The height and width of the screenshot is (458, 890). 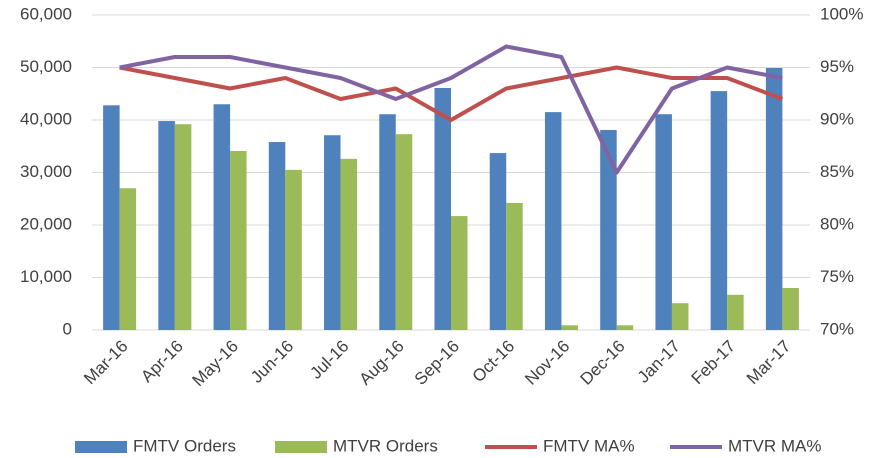 I want to click on y2-tick-label: 80%, so click(x=837, y=223).